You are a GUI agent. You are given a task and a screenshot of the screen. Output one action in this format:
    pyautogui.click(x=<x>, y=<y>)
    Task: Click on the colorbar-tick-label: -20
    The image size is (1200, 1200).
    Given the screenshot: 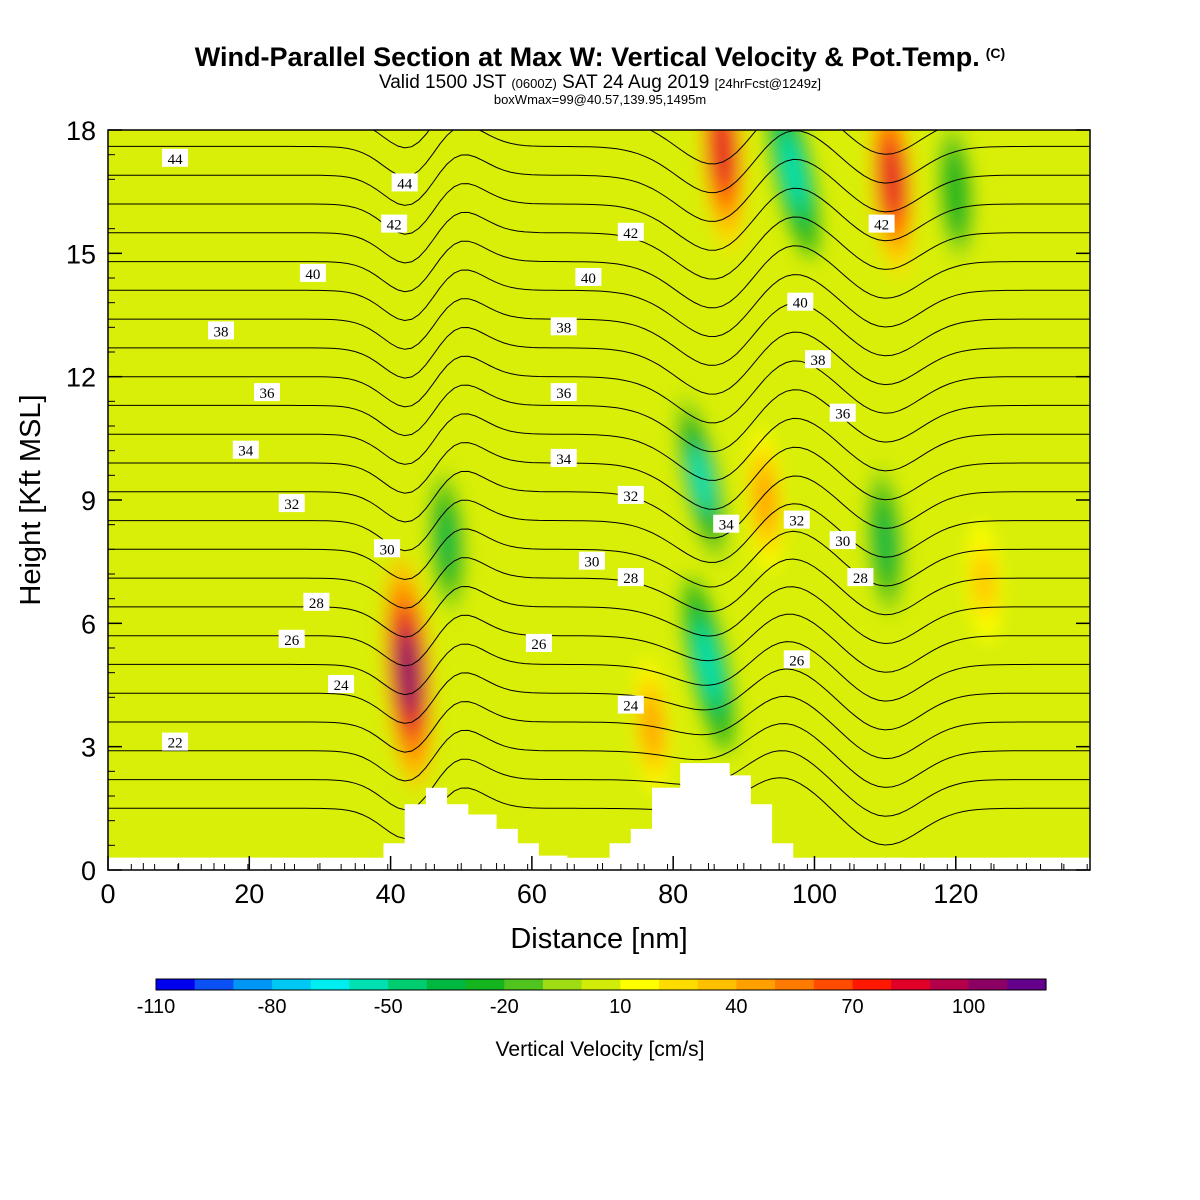 What is the action you would take?
    pyautogui.click(x=504, y=1007)
    